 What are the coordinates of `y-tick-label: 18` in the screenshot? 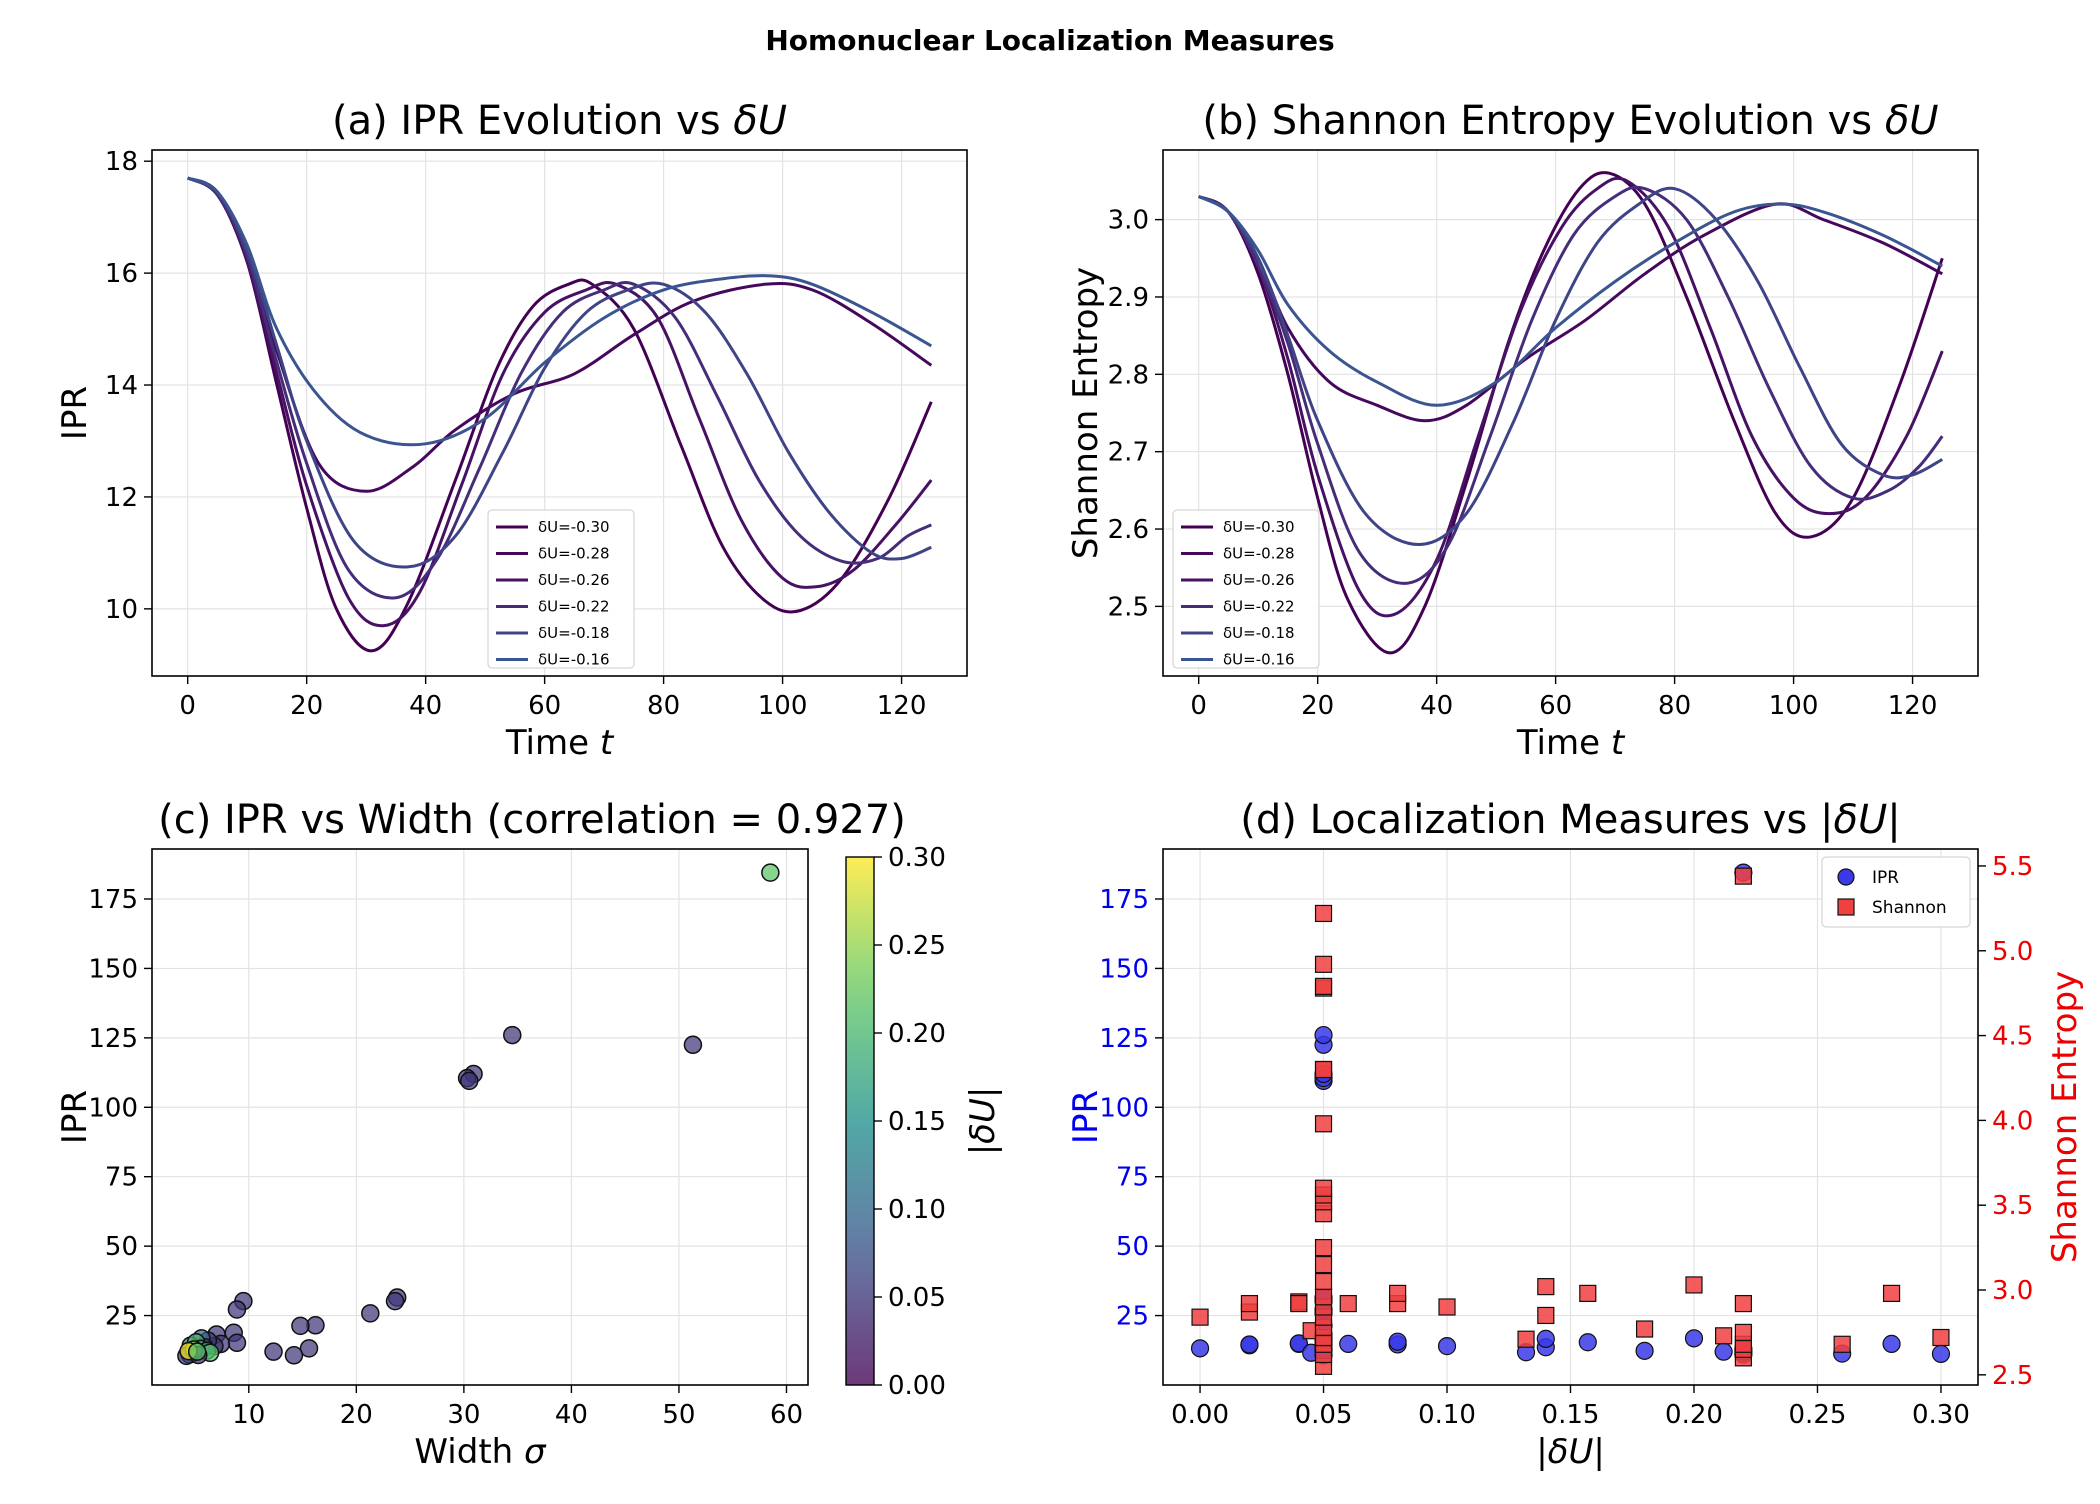 It's located at (121, 162).